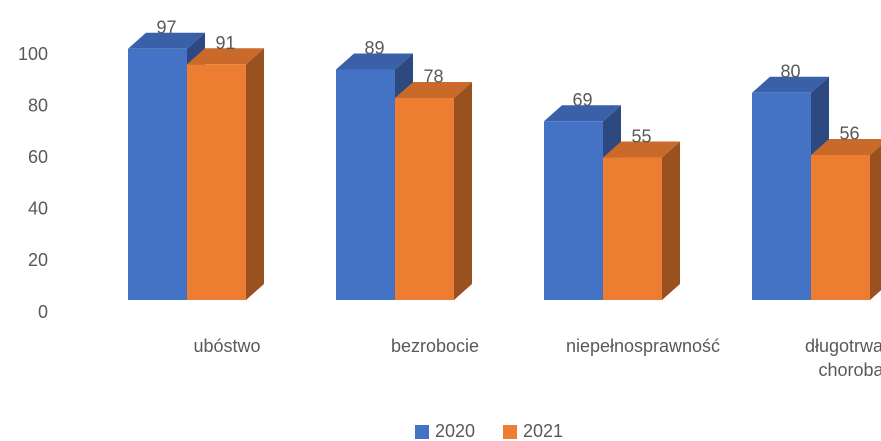  Describe the element at coordinates (842, 358) in the screenshot. I see `x-tick-label: długotrwała choroba` at that location.